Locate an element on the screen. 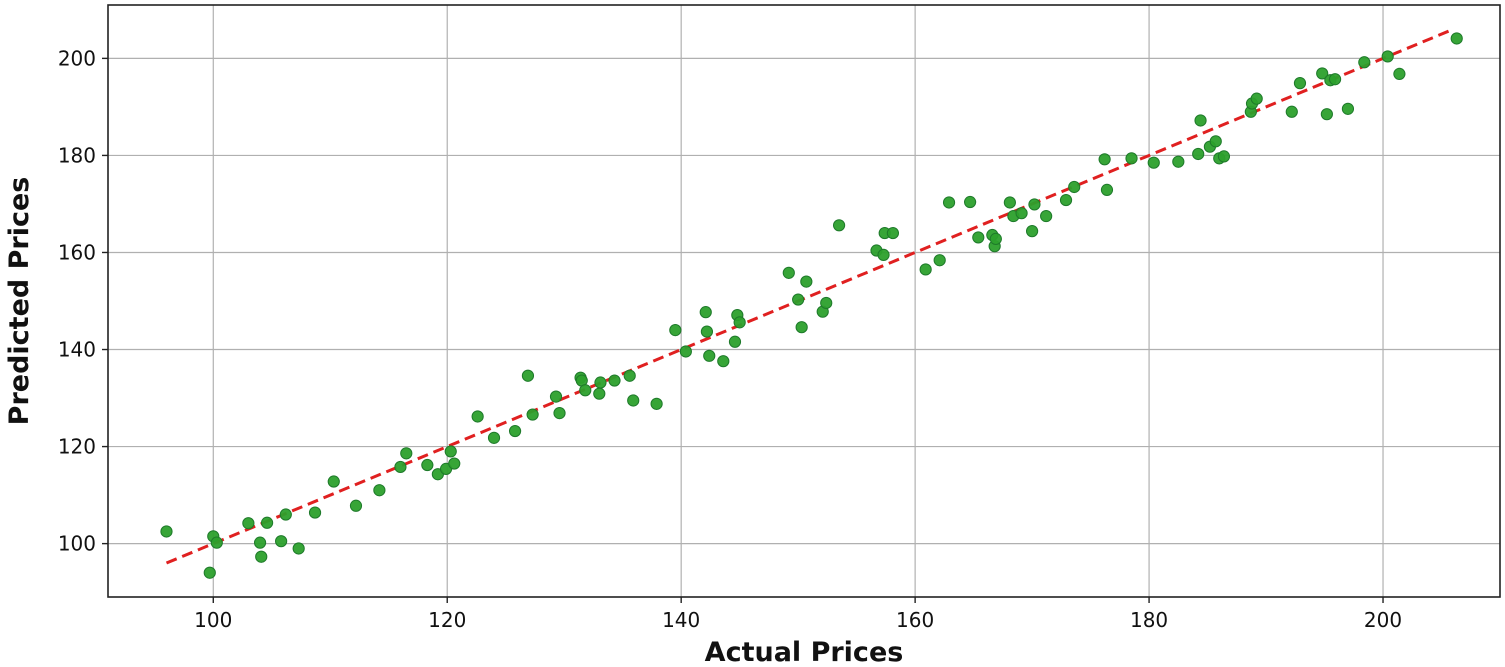  y-tick-label: 100 is located at coordinates (77, 544).